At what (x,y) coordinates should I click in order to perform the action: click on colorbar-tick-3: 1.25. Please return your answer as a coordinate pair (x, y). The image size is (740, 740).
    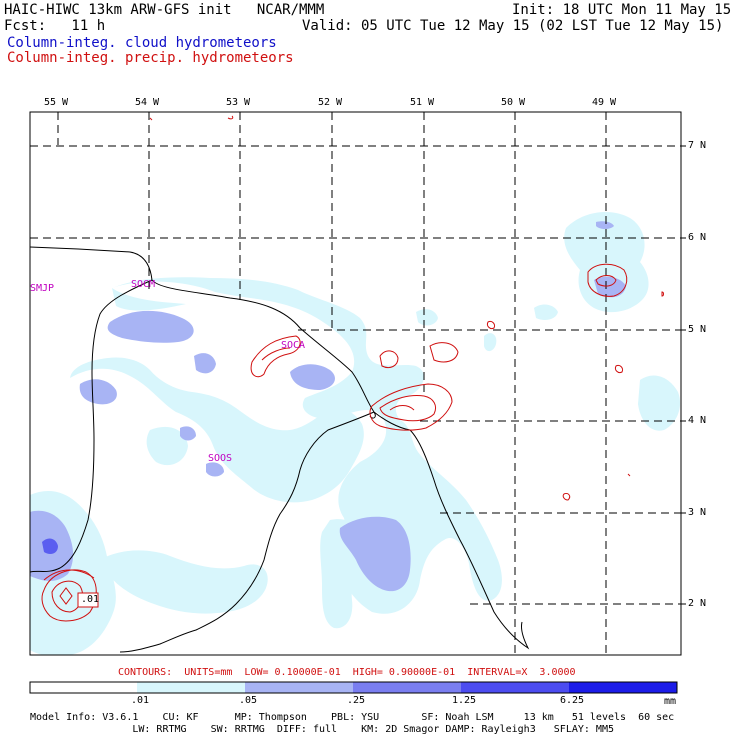
    Looking at the image, I should click on (464, 700).